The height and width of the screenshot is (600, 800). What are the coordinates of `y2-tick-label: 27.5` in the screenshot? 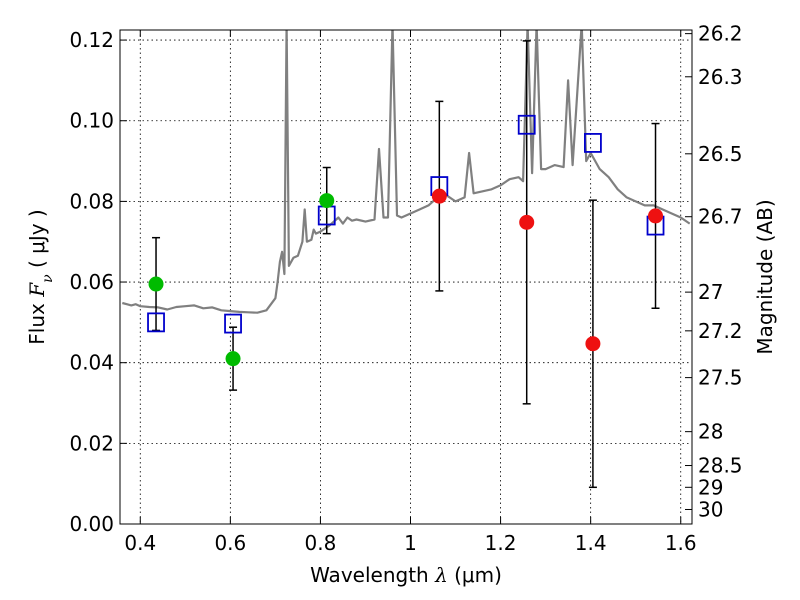 It's located at (720, 378).